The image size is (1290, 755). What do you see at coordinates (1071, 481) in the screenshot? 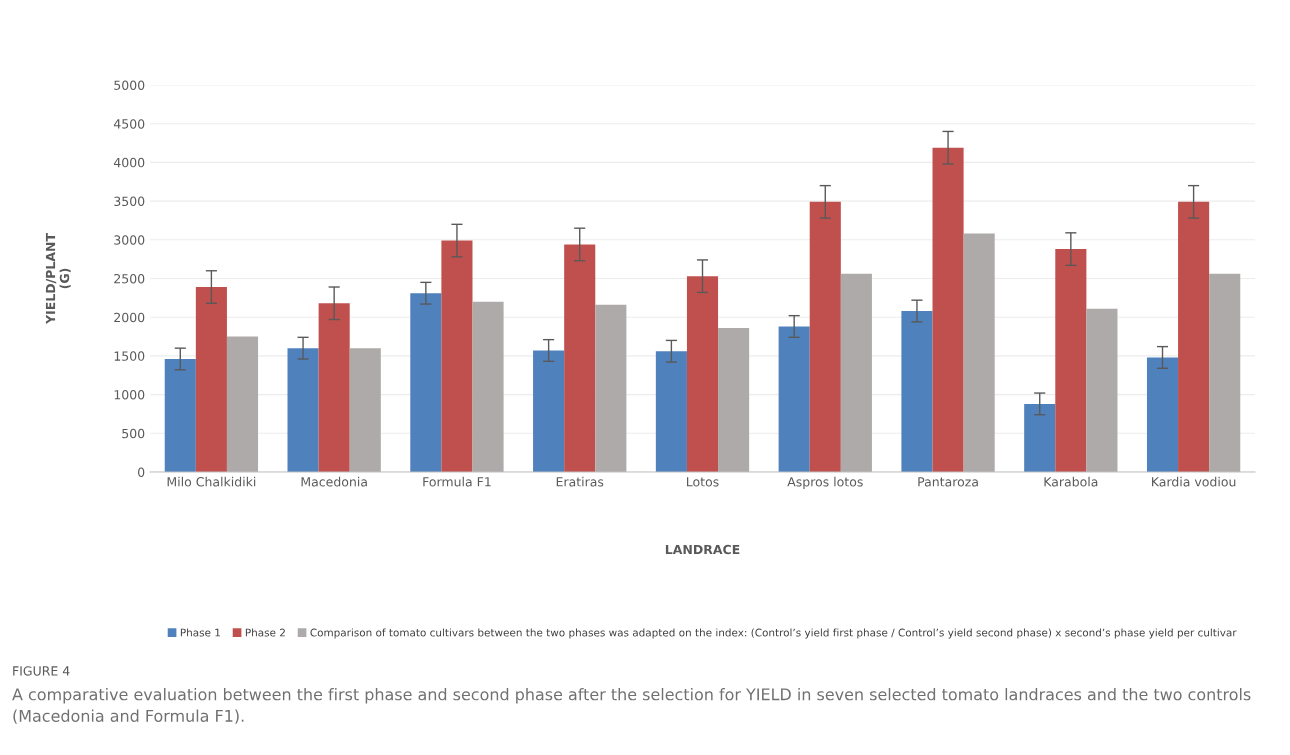
I see `x-tick-label: Karabola` at bounding box center [1071, 481].